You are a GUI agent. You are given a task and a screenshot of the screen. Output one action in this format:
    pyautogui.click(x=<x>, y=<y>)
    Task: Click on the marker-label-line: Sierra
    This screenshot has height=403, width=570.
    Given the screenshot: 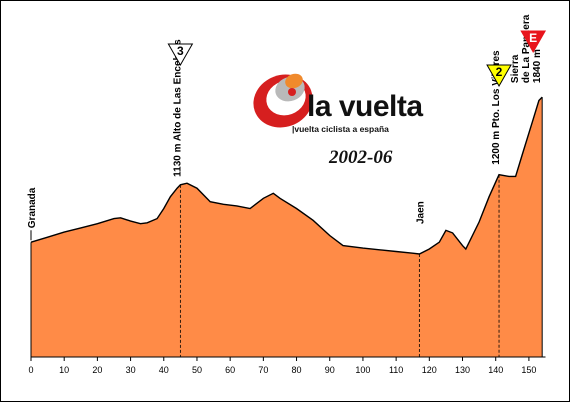 What is the action you would take?
    pyautogui.click(x=515, y=68)
    